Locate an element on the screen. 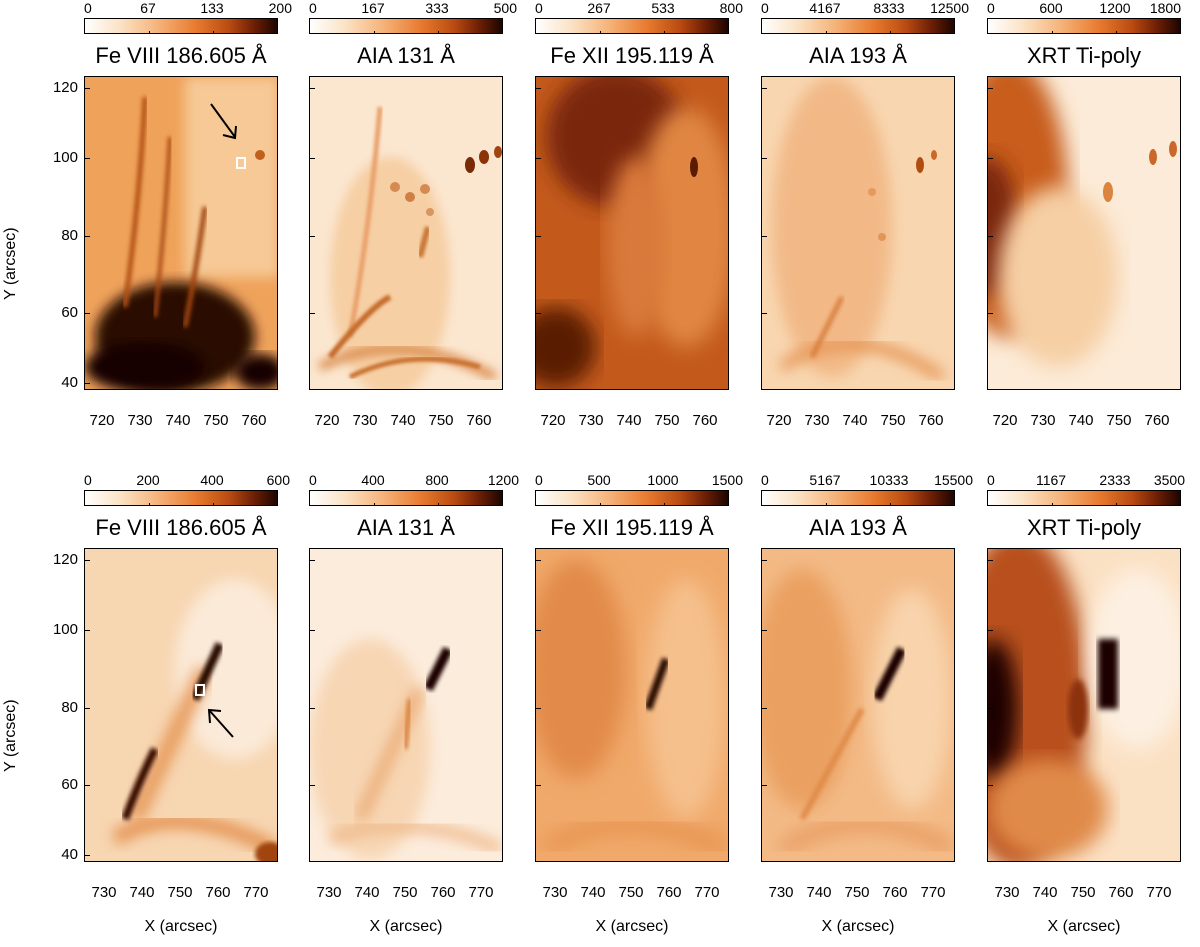 Image resolution: width=1200 pixels, height=947 pixels. panel-fe8-bottom: 0 200 400 600 Fe VIII 186.605 Å is located at coordinates (171, 707).